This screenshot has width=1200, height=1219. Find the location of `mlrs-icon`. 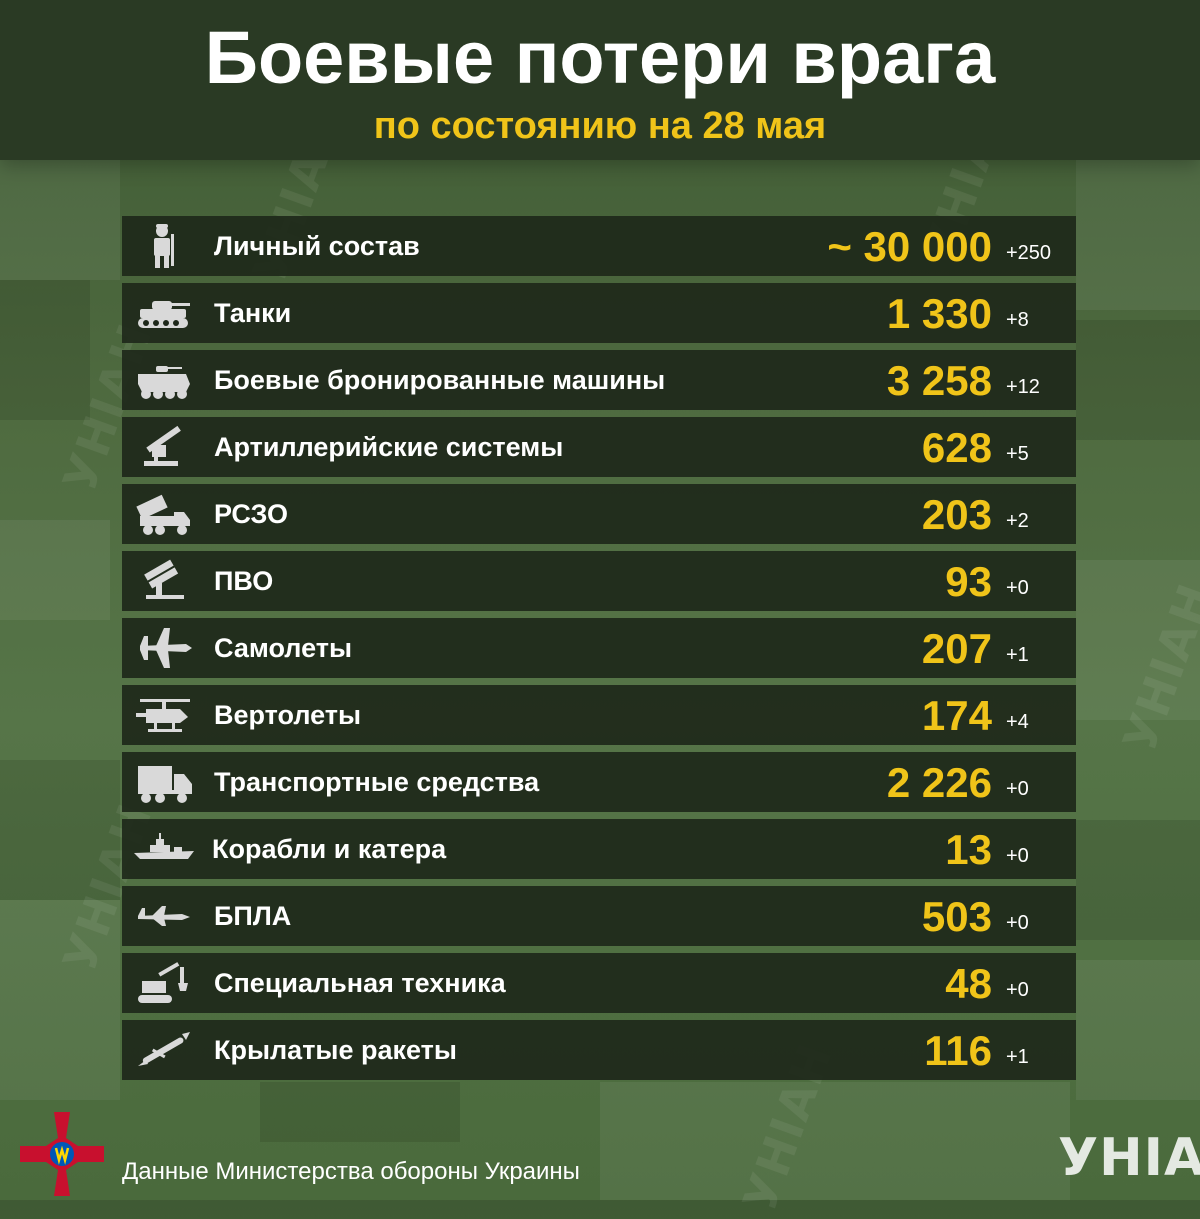

mlrs-icon is located at coordinates (164, 514).